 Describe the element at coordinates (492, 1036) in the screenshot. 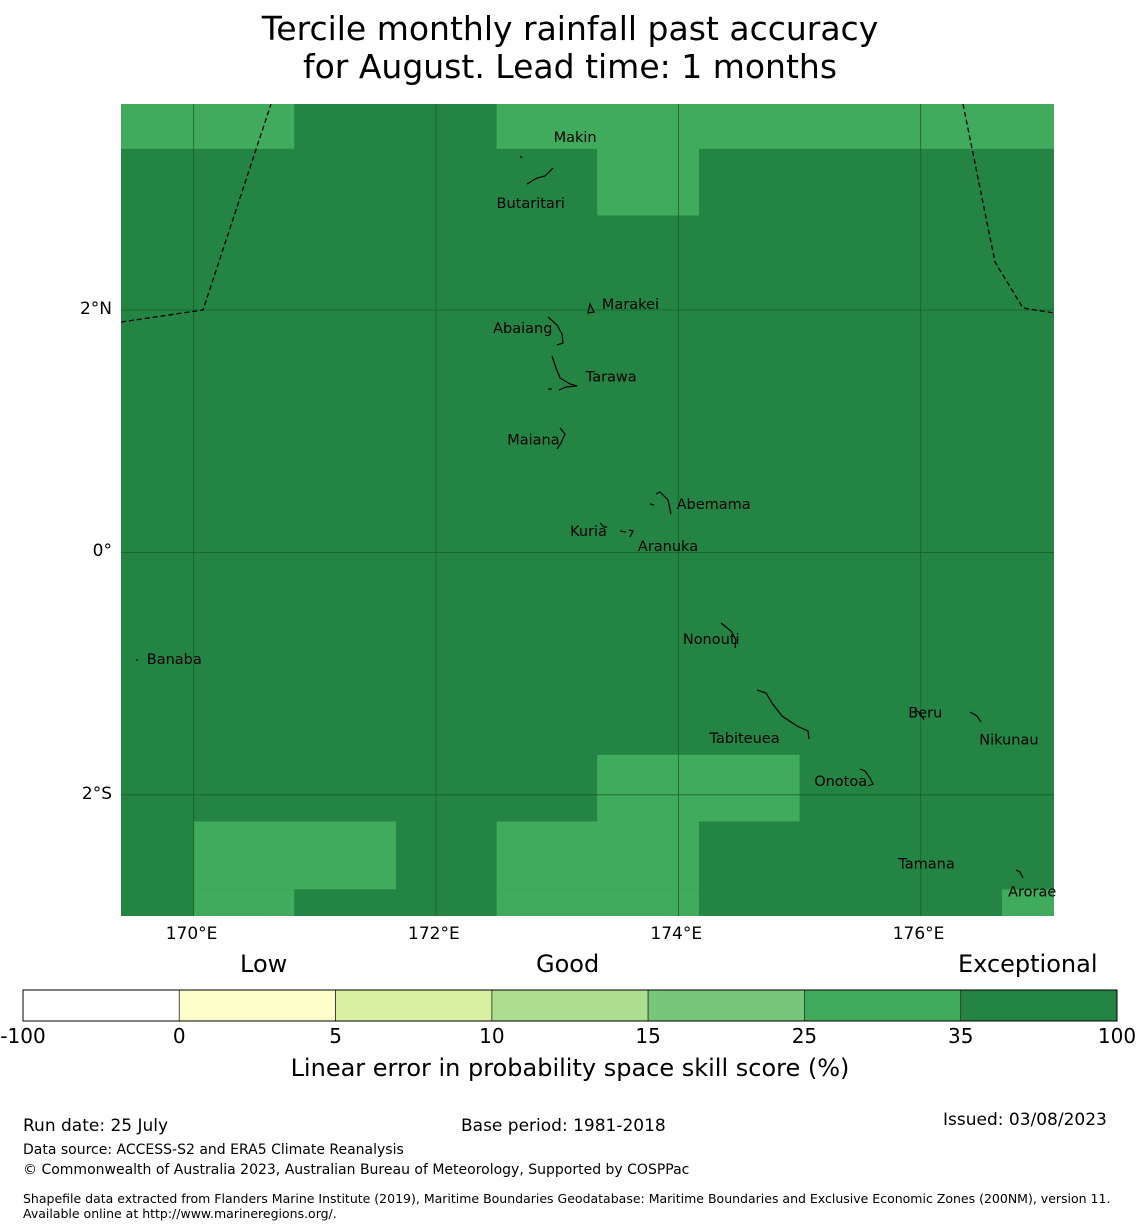

I see `colorbar-tick-label: 10` at that location.